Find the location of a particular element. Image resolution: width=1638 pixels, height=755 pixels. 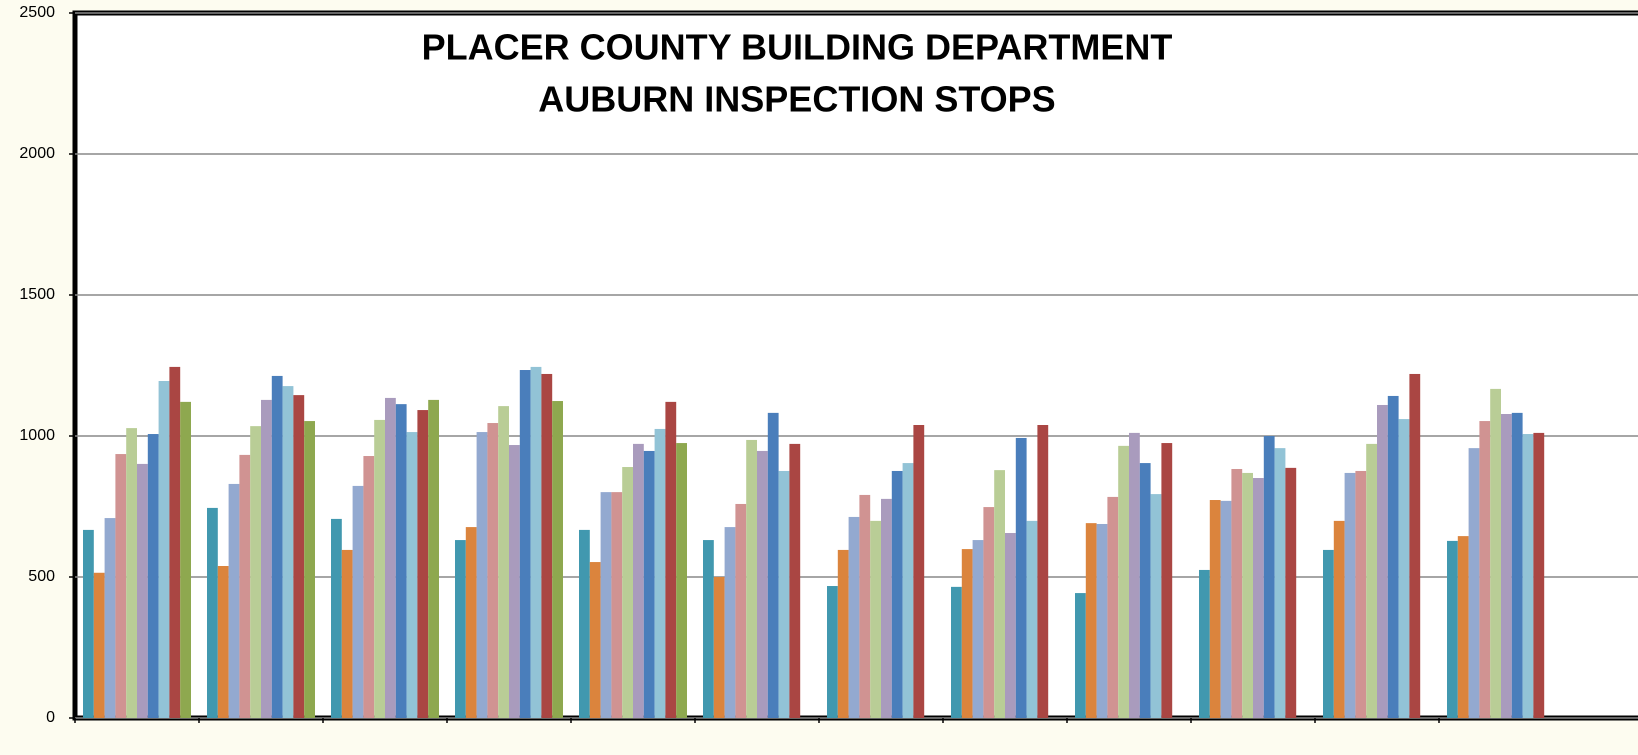

y-tick-label: 1000 is located at coordinates (37, 435).